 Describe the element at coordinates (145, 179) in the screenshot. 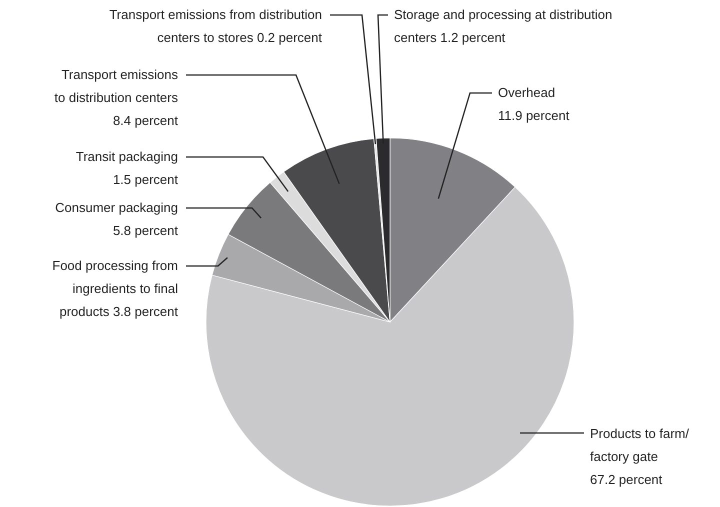

I see `data-label: 1.5 percent` at that location.